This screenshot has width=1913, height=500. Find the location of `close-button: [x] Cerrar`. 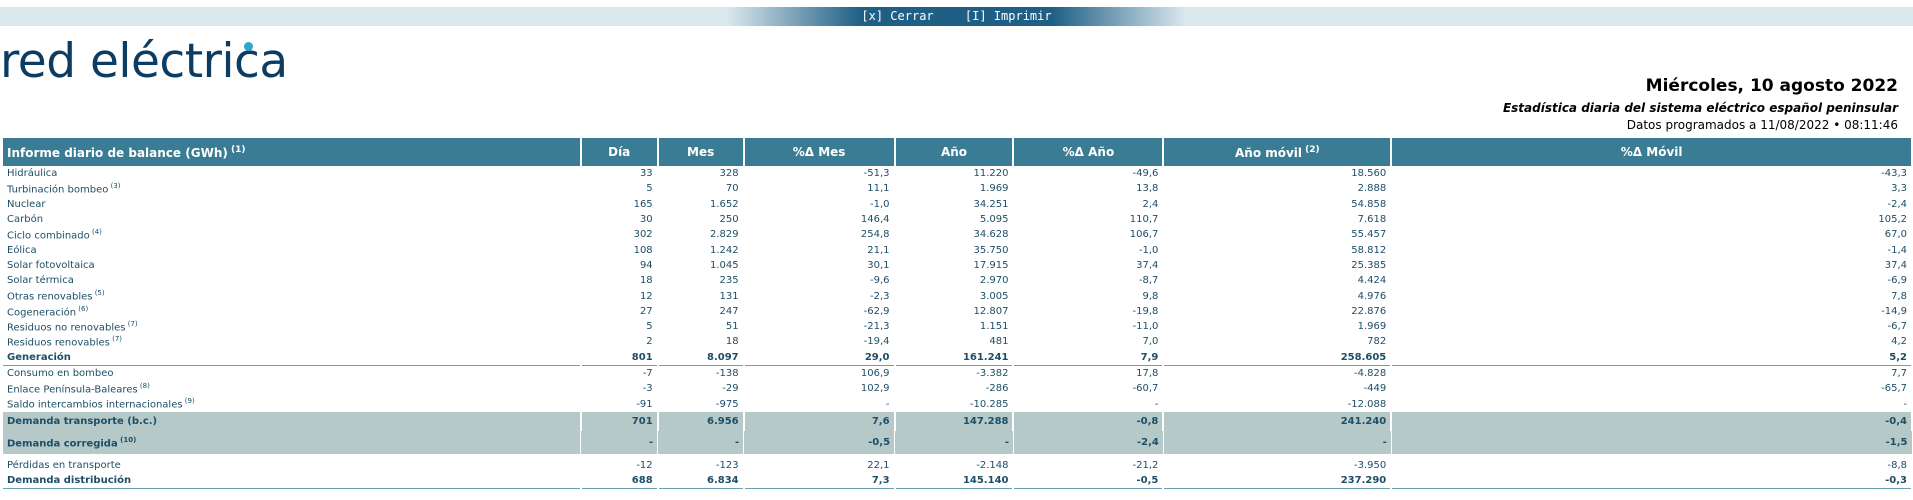

close-button: [x] Cerrar is located at coordinates (897, 16).